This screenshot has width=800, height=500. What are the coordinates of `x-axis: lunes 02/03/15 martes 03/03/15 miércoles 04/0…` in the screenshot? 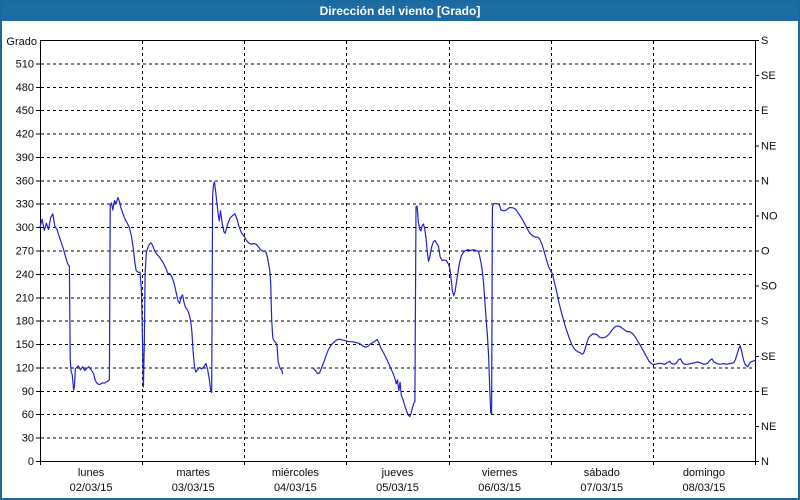 It's located at (398, 477).